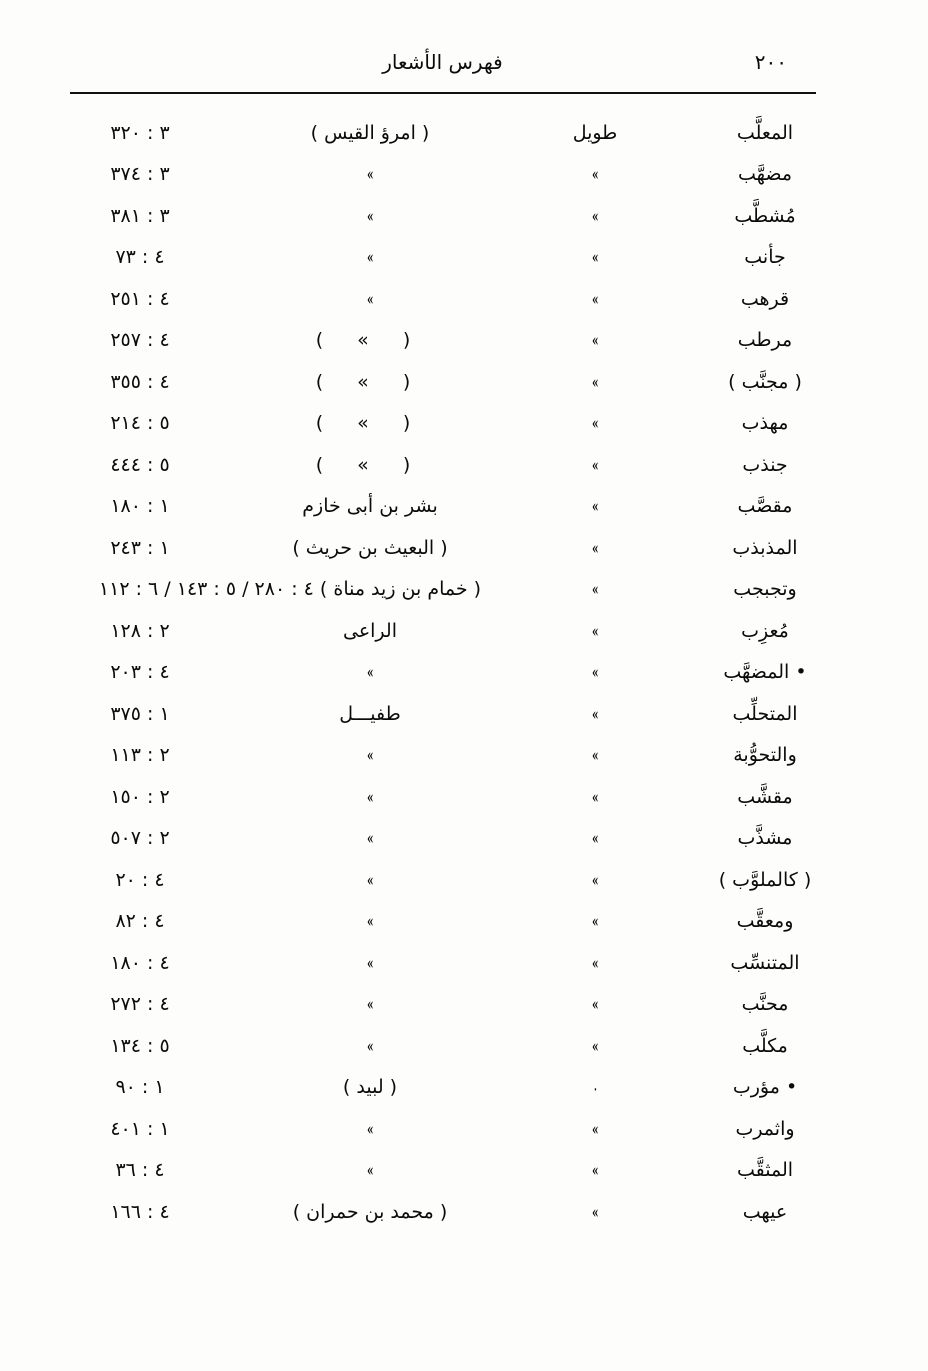  What do you see at coordinates (765, 1004) in the screenshot?
I see `rhyme-word-cell: محنَّب` at bounding box center [765, 1004].